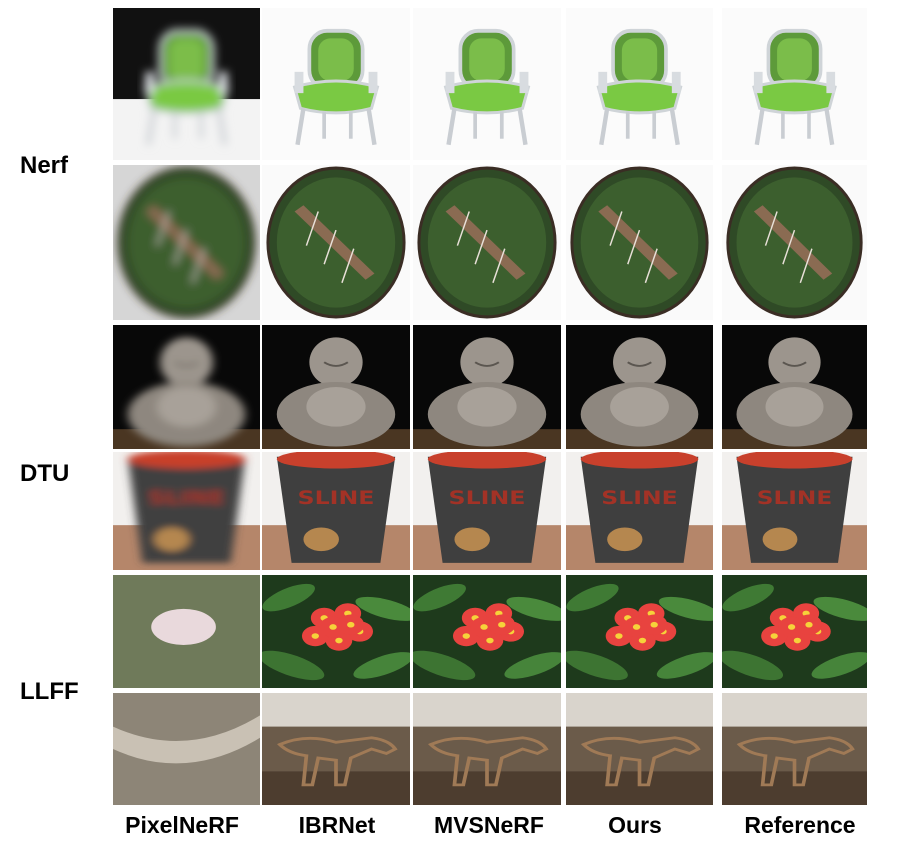 This screenshot has width=912, height=850. What do you see at coordinates (639, 242) in the screenshot?
I see `result-image-ship-ours` at bounding box center [639, 242].